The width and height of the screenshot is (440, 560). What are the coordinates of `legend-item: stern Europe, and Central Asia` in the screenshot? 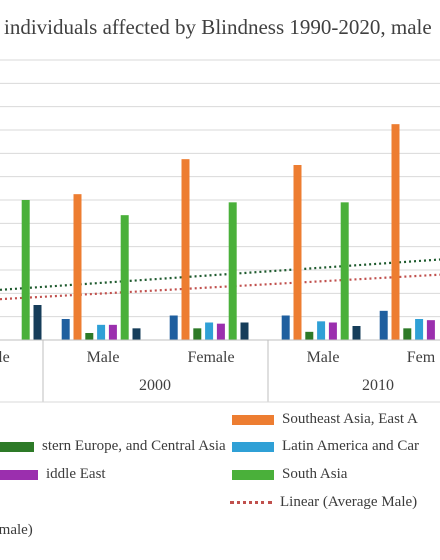 It's located at (113, 446).